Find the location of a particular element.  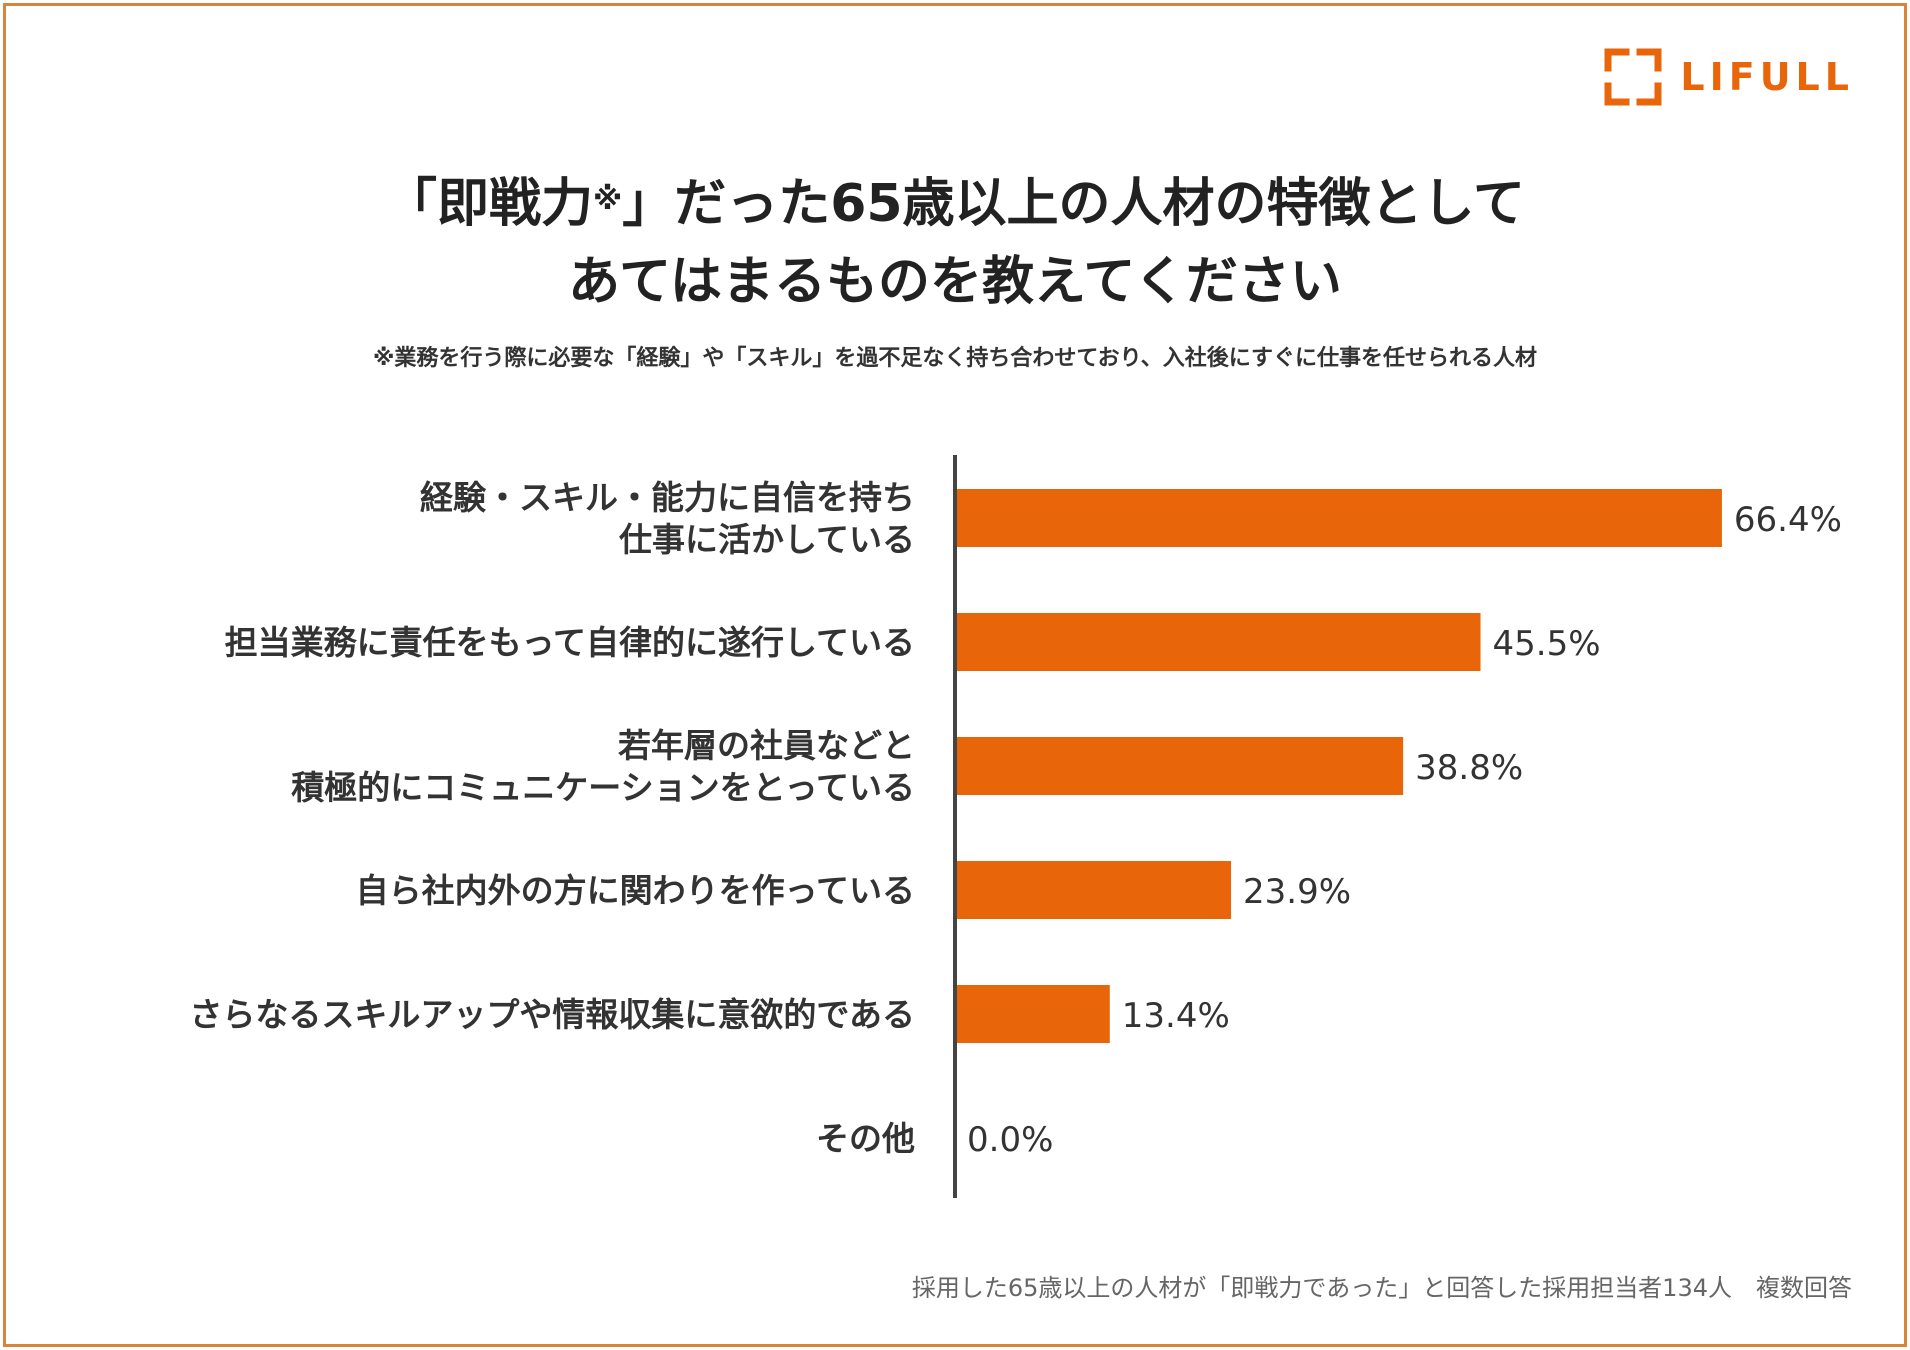

bracket-frame-icon is located at coordinates (1633, 77).